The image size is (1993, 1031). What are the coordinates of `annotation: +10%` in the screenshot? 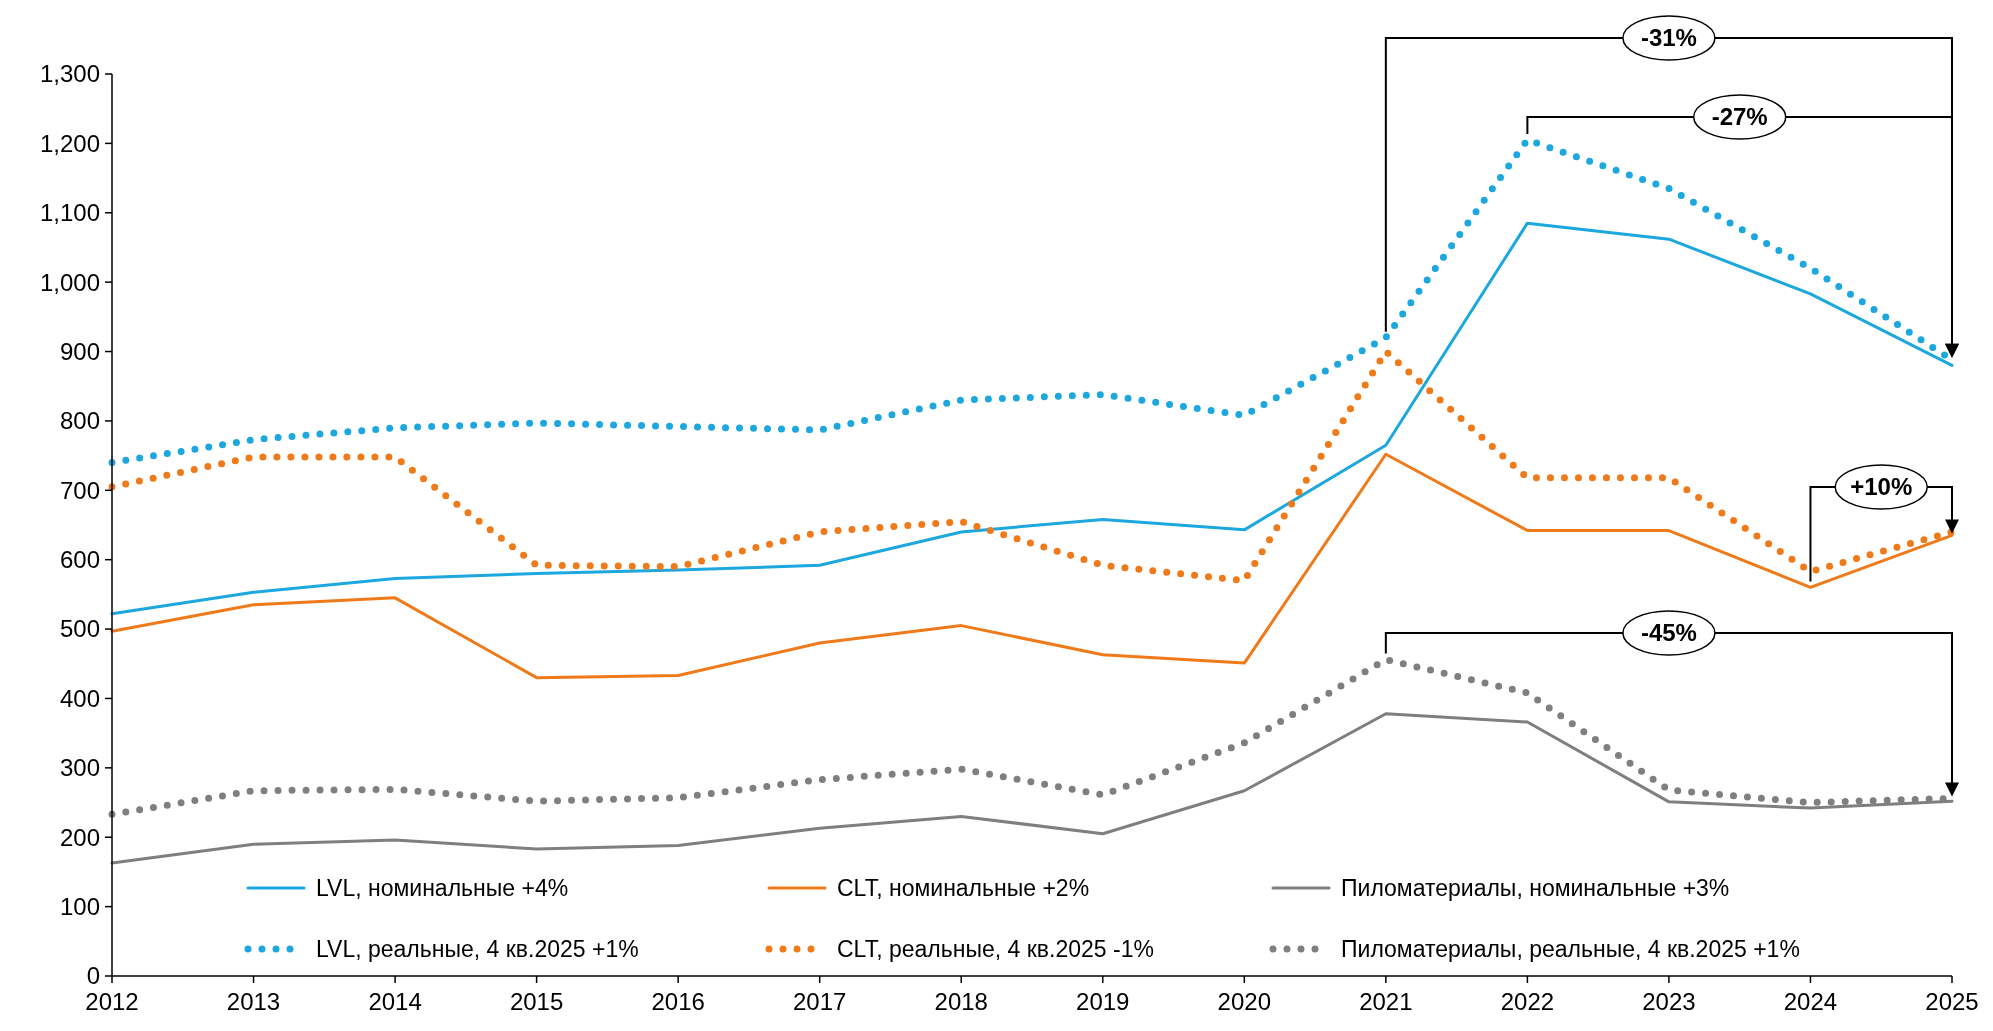 It's located at (1881, 487).